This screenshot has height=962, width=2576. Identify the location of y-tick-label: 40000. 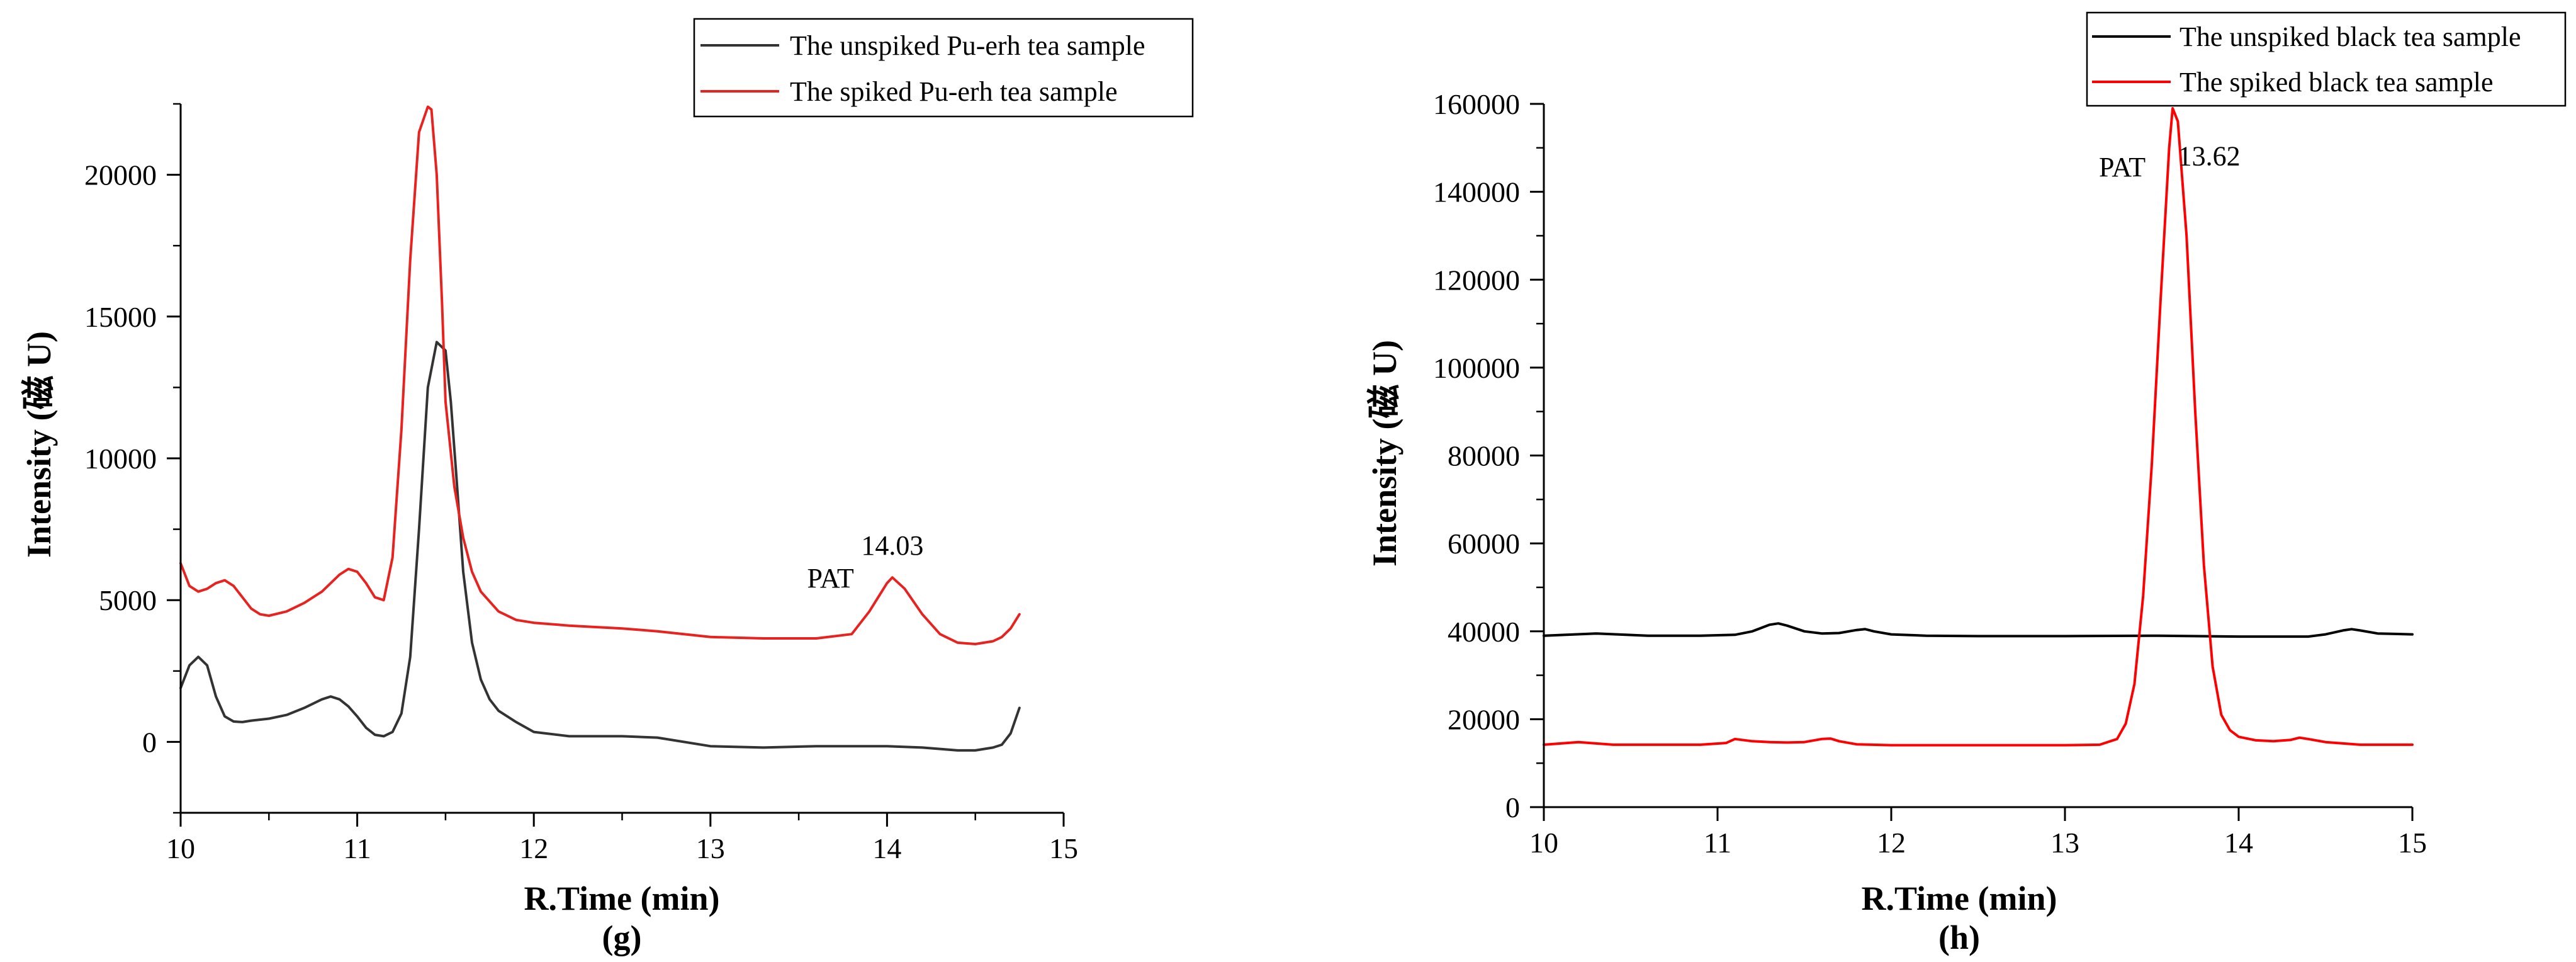
(1484, 632).